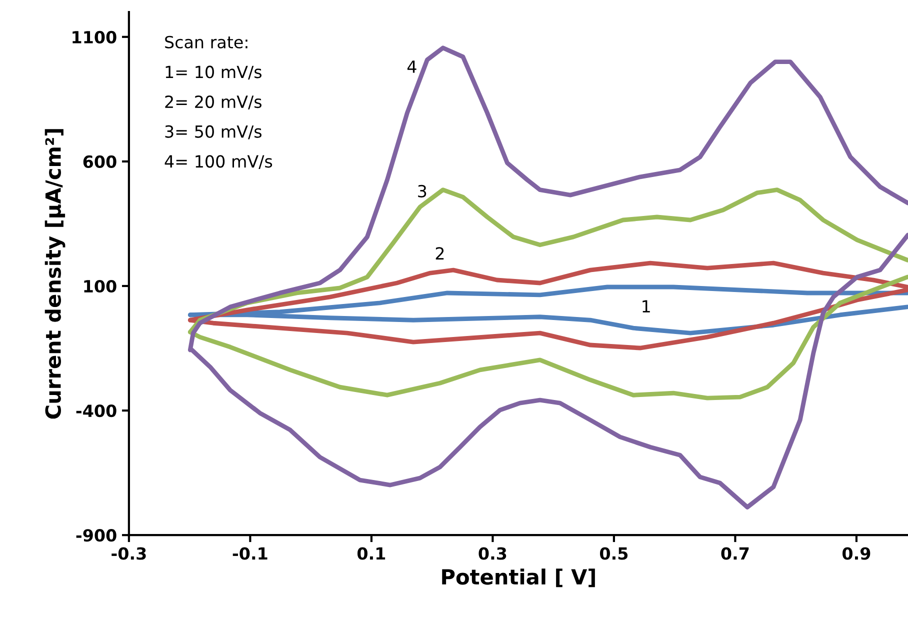 Image resolution: width=908 pixels, height=631 pixels. Describe the element at coordinates (129, 553) in the screenshot. I see `x-tick-label: -0.3` at that location.